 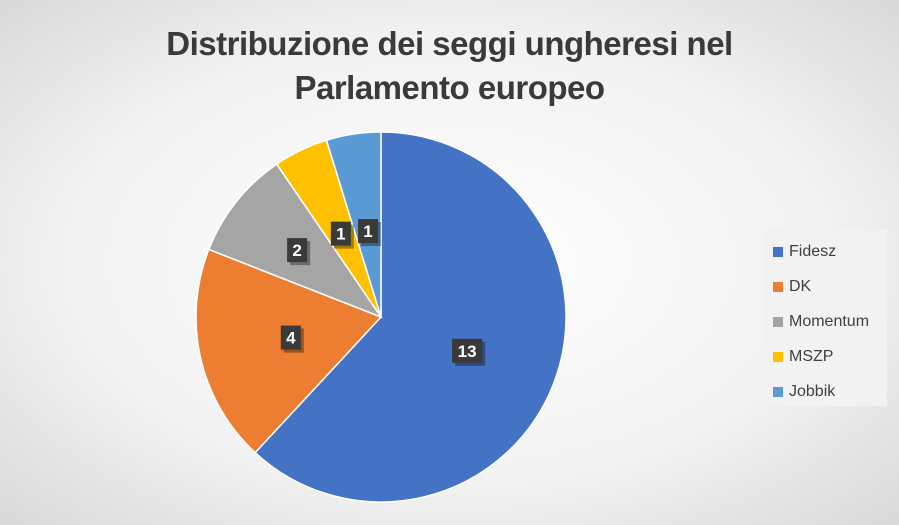 I want to click on legend-swatch-fidesz, so click(x=778, y=251).